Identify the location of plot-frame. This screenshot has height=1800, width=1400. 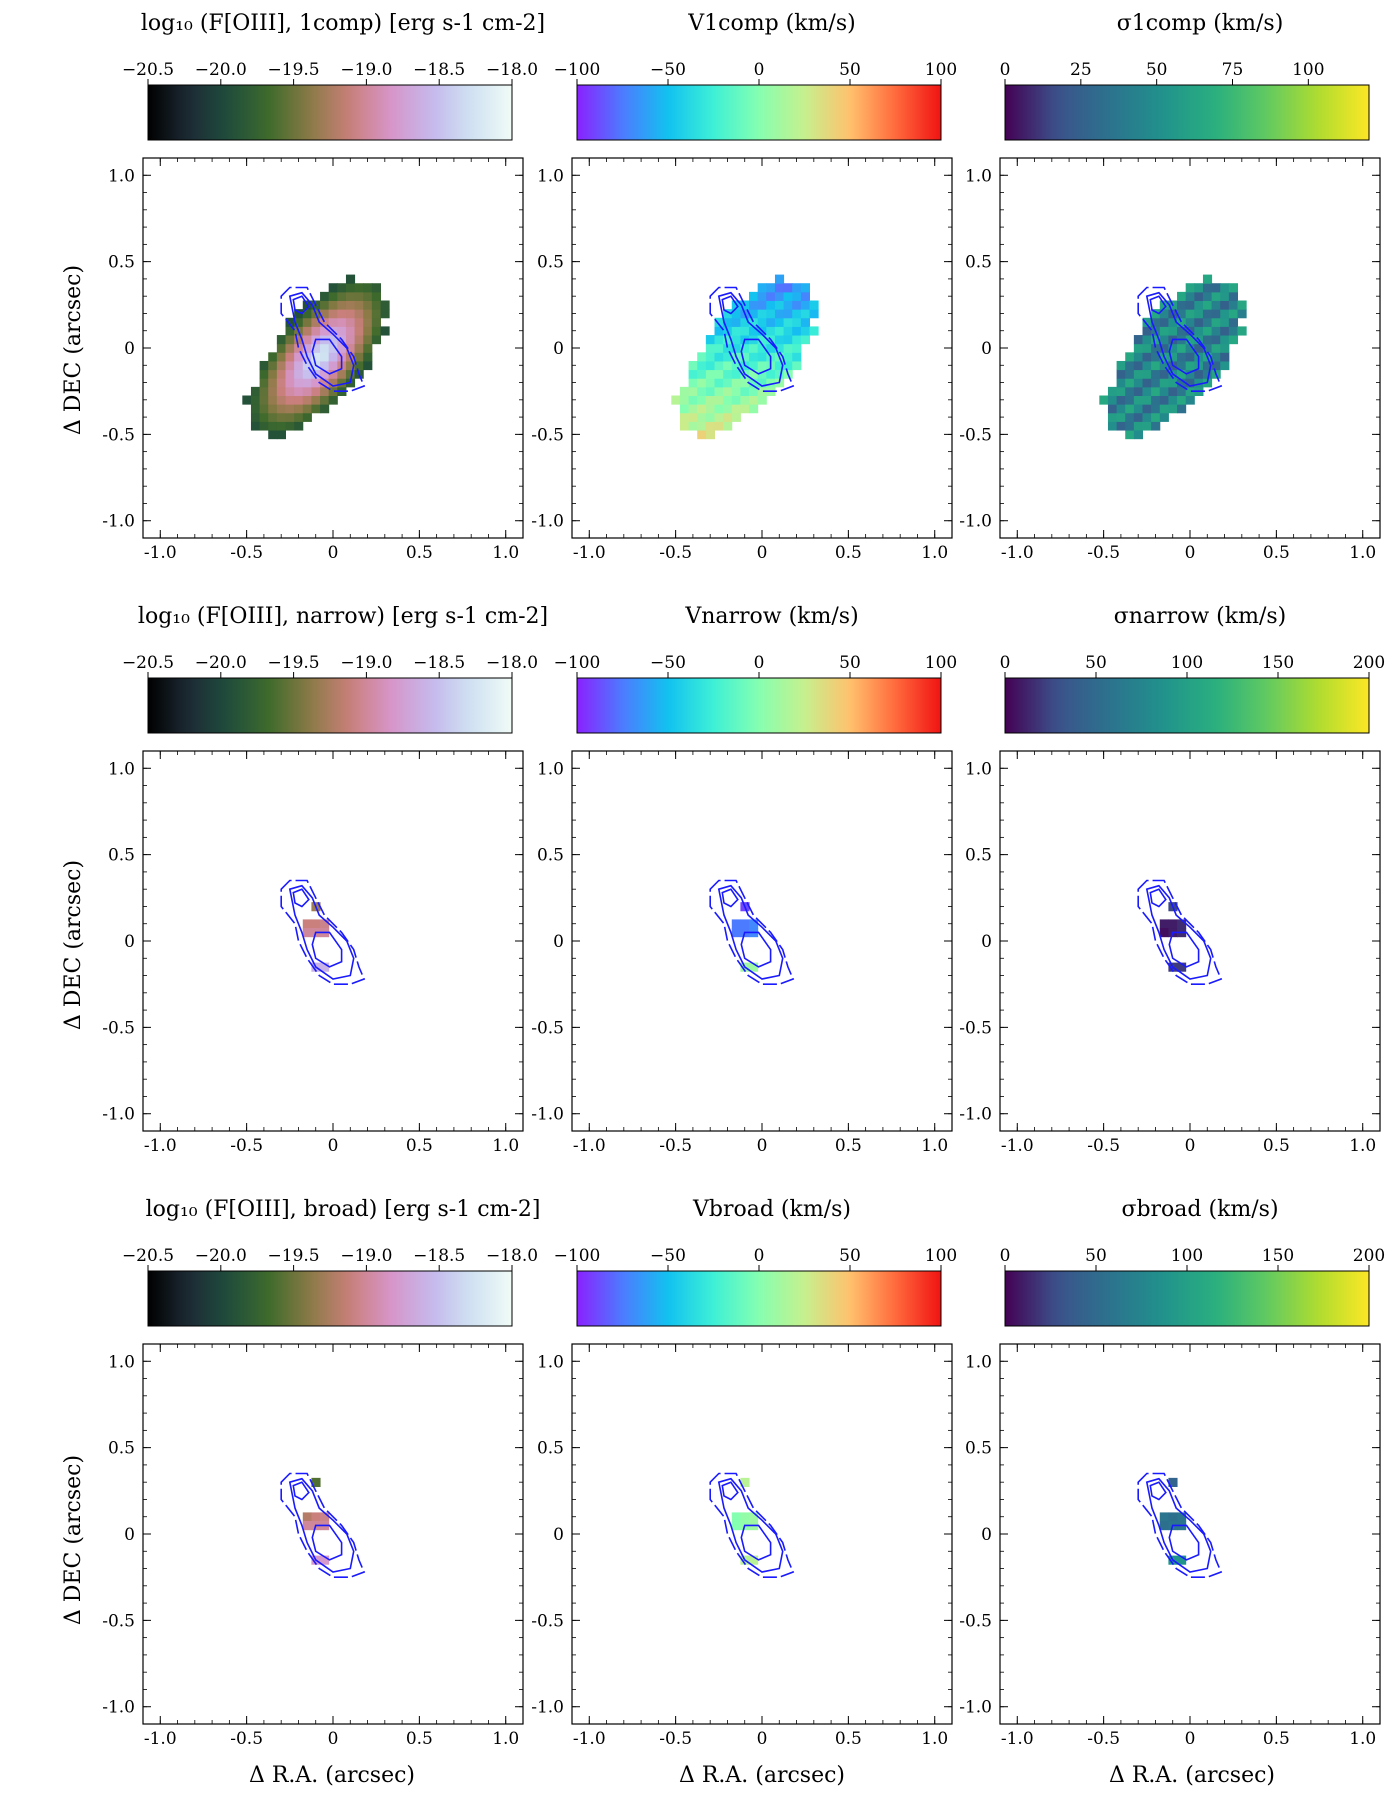
(1190, 941).